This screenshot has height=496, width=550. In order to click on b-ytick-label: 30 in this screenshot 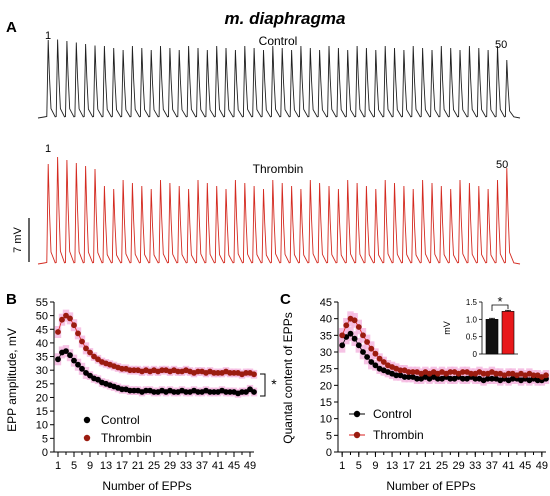, I will do `click(42, 371)`.